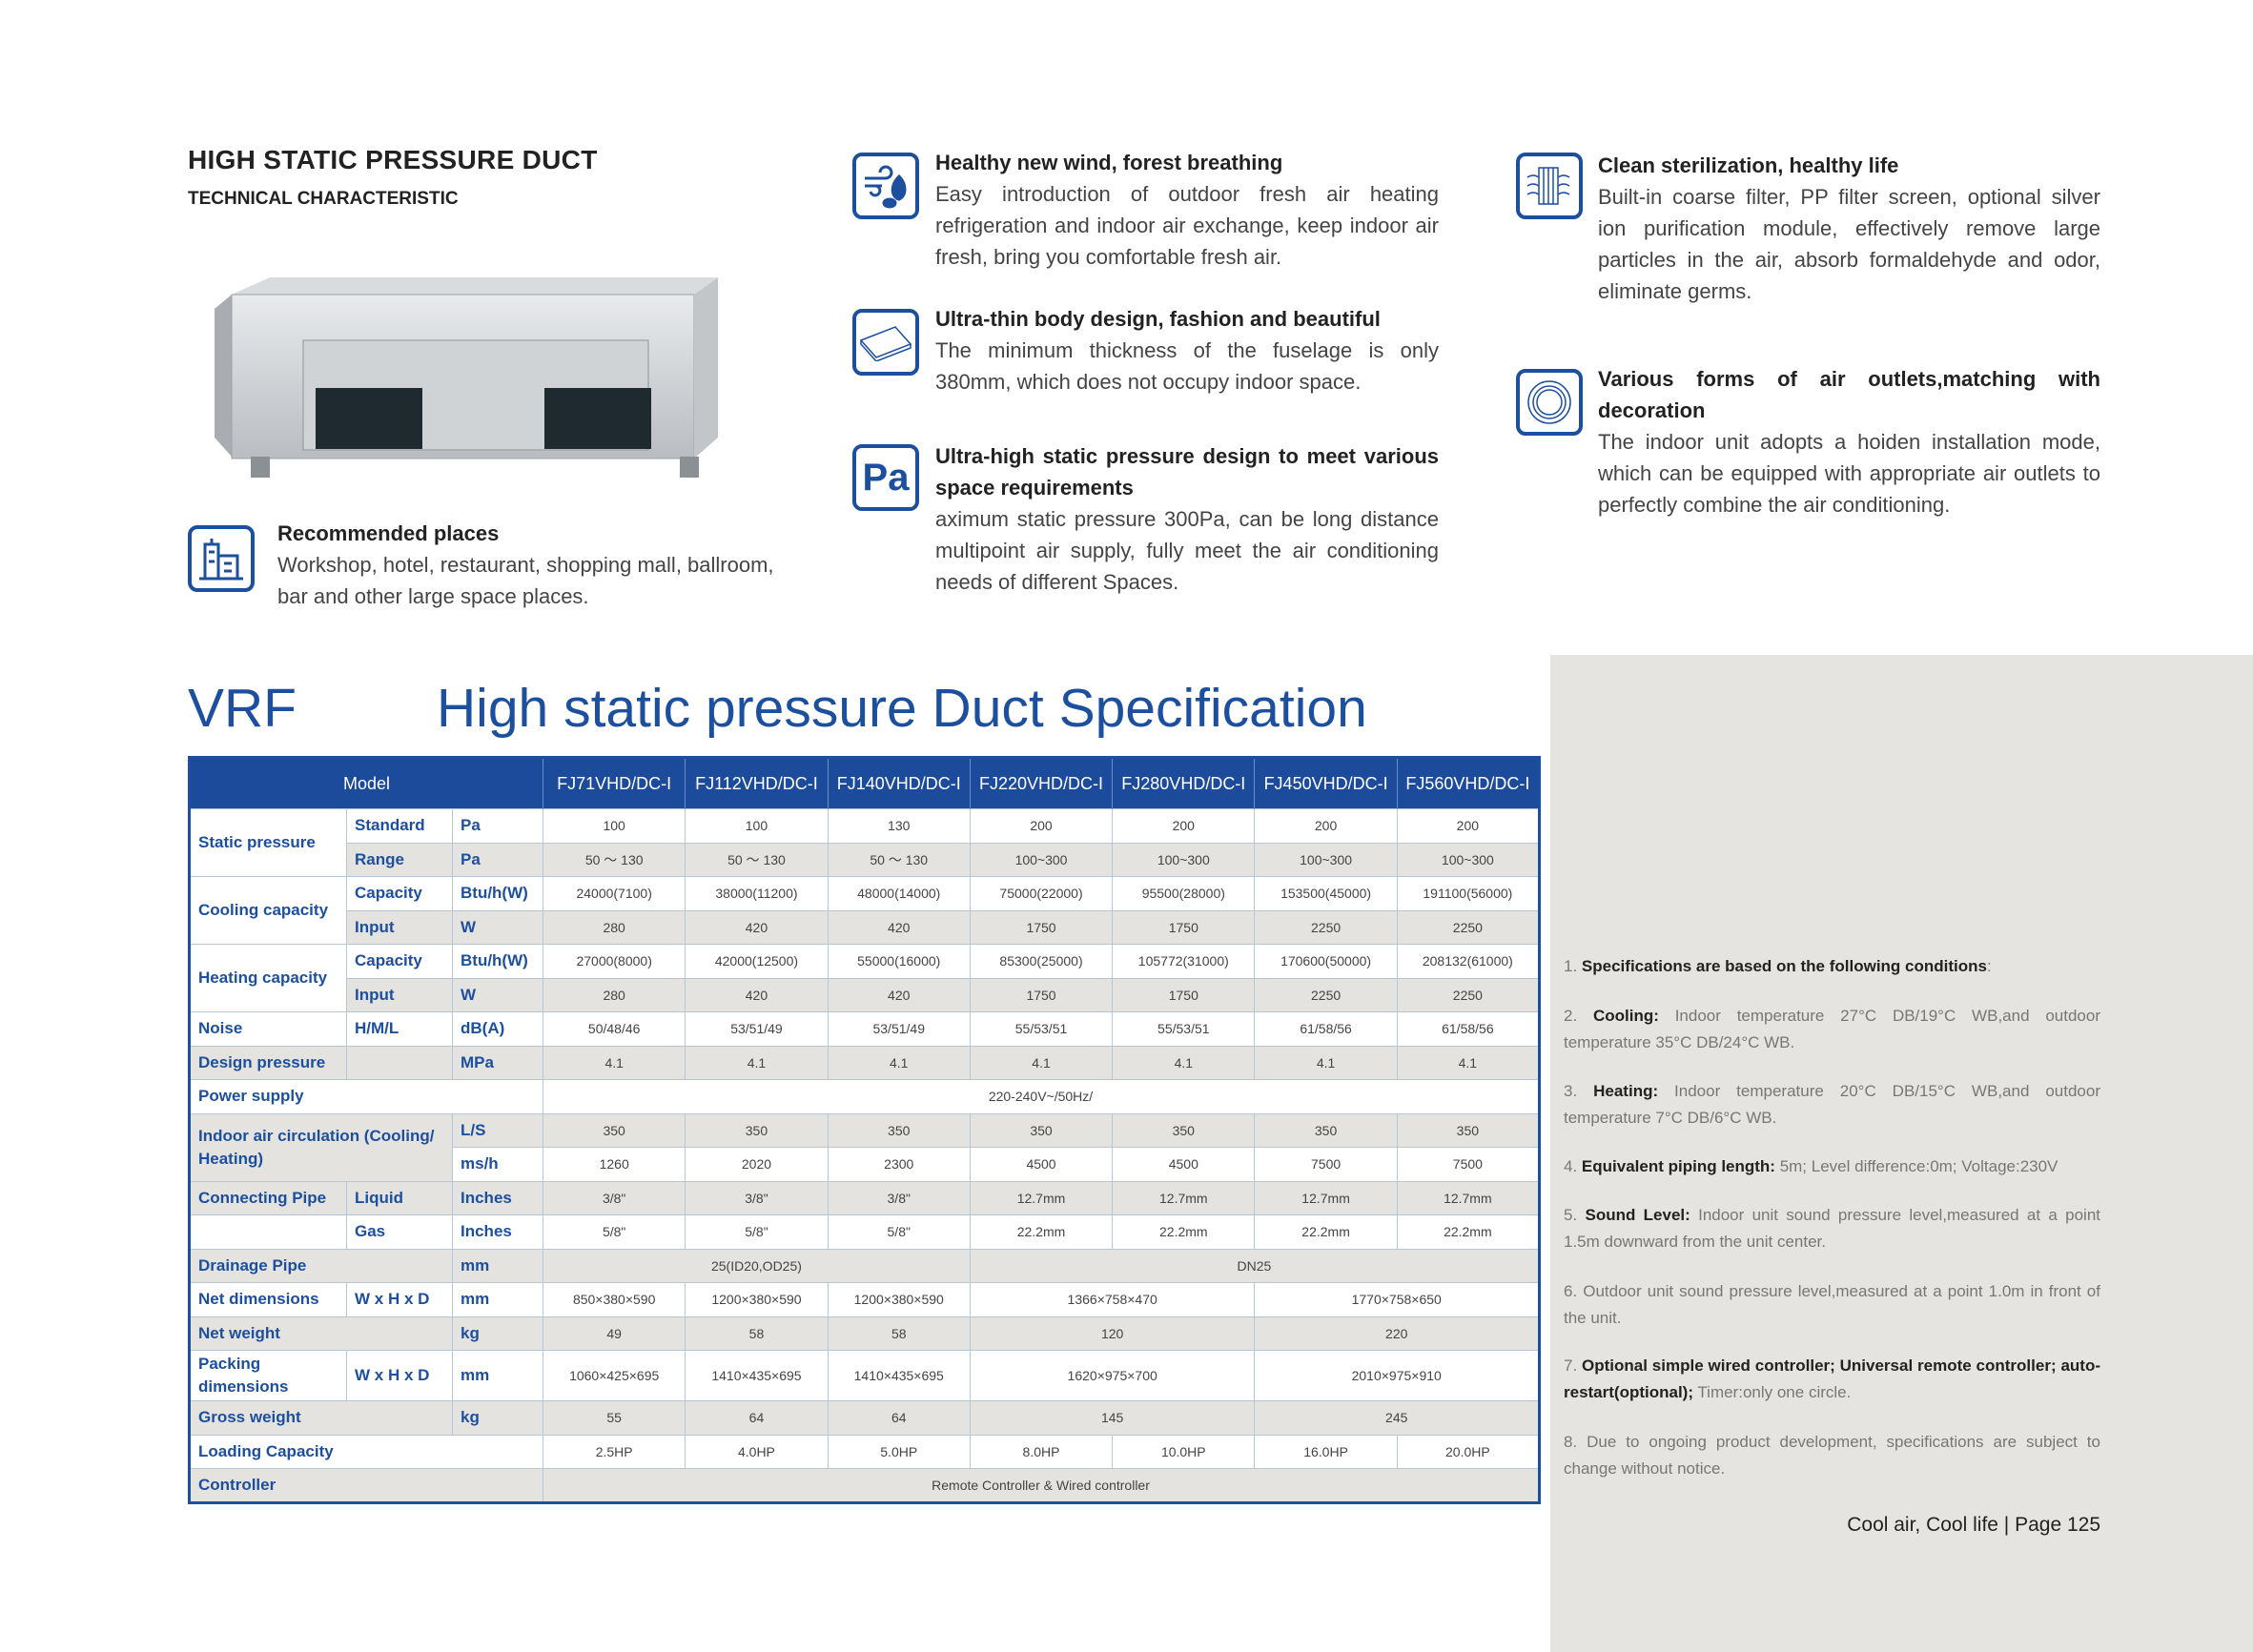  Describe the element at coordinates (1571, 1291) in the screenshot. I see `note-number: 6.` at that location.